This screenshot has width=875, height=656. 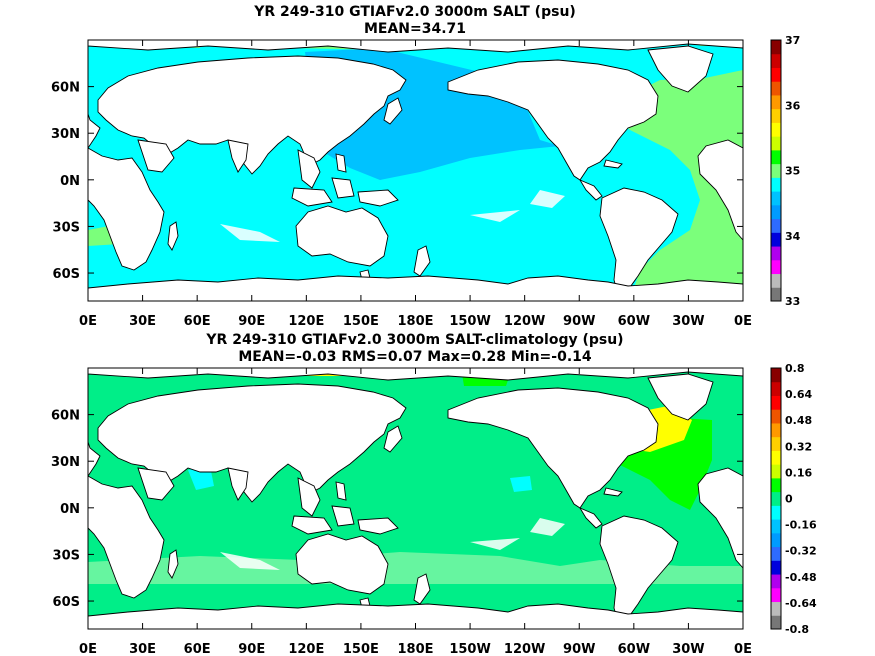 I want to click on colorbar-label: 35, so click(x=792, y=171).